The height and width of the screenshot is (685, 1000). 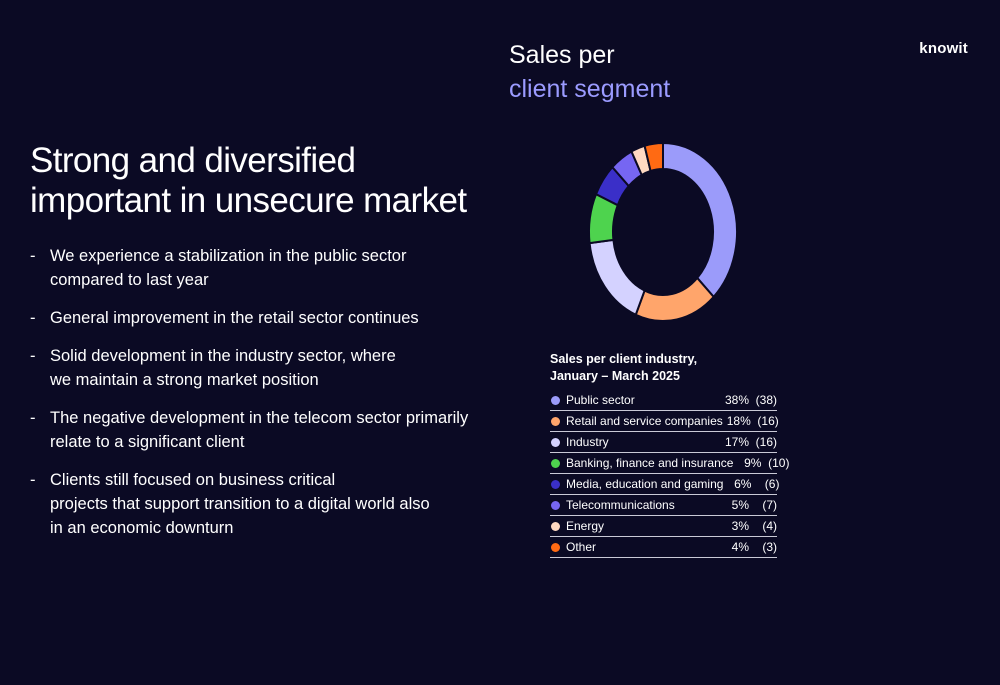 I want to click on legend-row: Banking, finance and insurance 9% (10), so click(x=669, y=463).